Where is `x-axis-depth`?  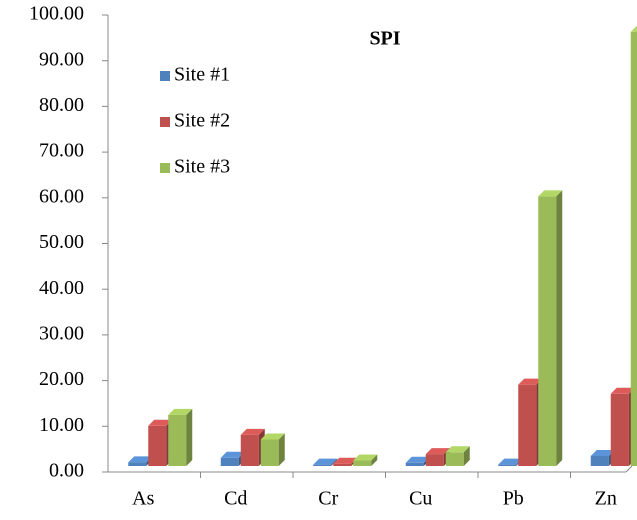
x-axis-depth is located at coordinates (629, 469).